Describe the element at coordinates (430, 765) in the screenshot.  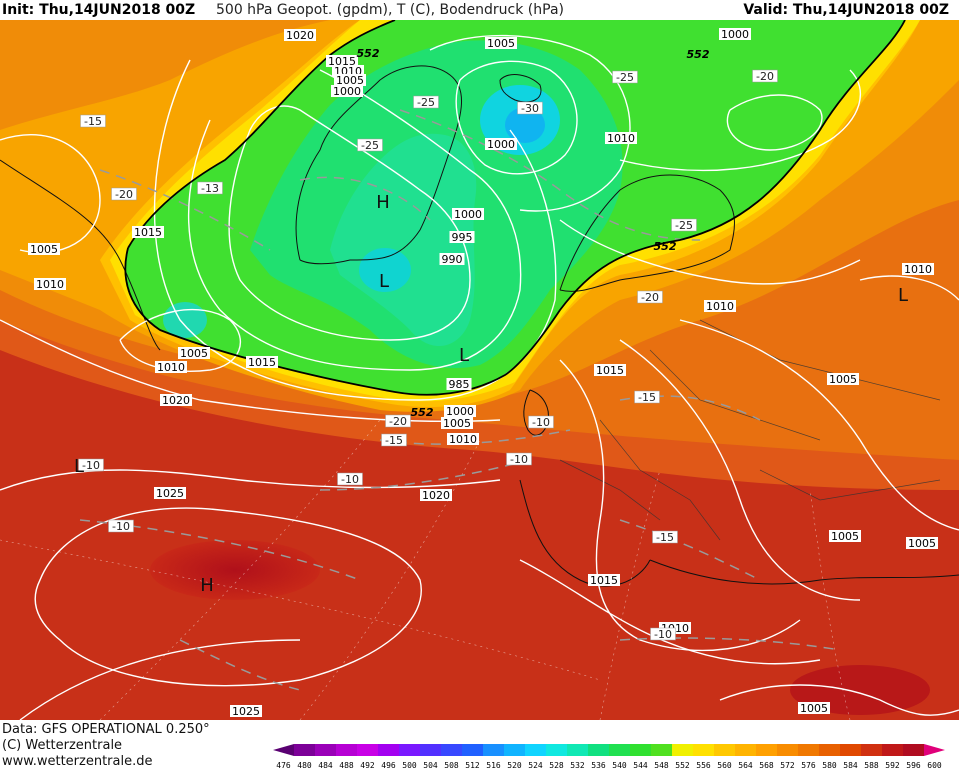
I see `colorbar-tick-label: 504` at that location.